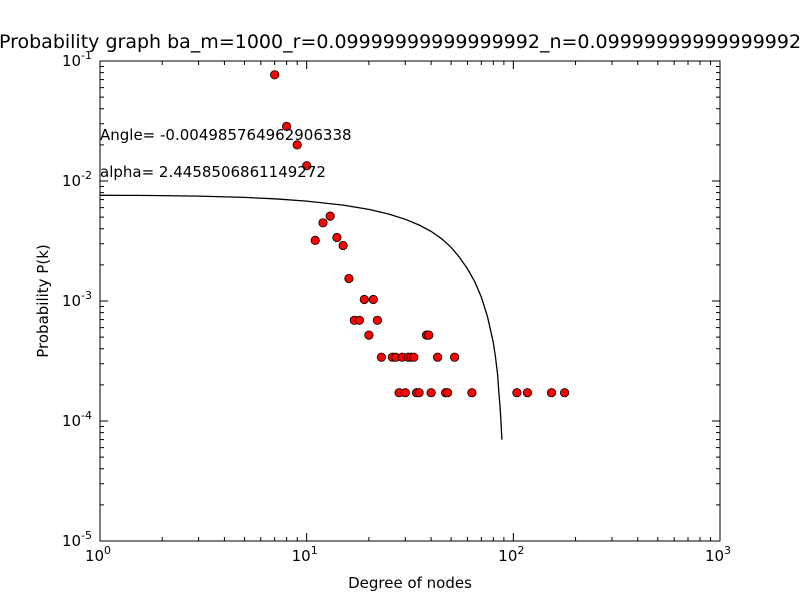 The height and width of the screenshot is (600, 800). What do you see at coordinates (77, 299) in the screenshot?
I see `y-tick-label: 10⁻³` at bounding box center [77, 299].